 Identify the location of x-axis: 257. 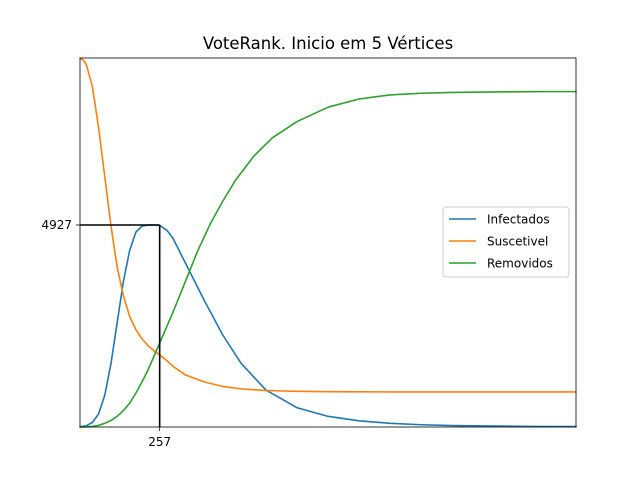
(159, 438).